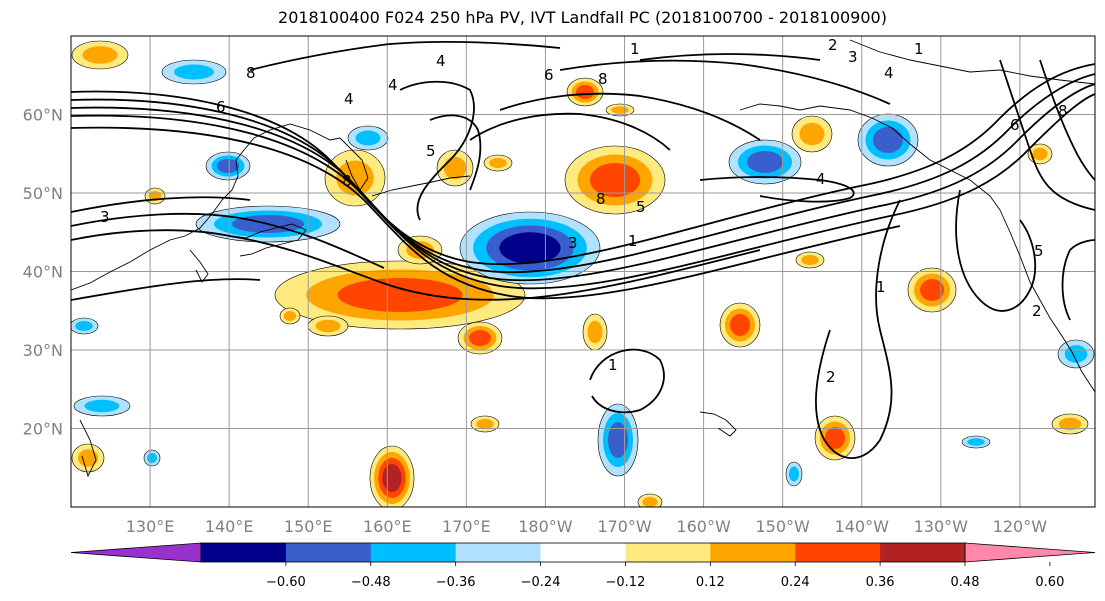  What do you see at coordinates (286, 582) in the screenshot?
I see `colorbar-tick-label: −0.60` at bounding box center [286, 582].